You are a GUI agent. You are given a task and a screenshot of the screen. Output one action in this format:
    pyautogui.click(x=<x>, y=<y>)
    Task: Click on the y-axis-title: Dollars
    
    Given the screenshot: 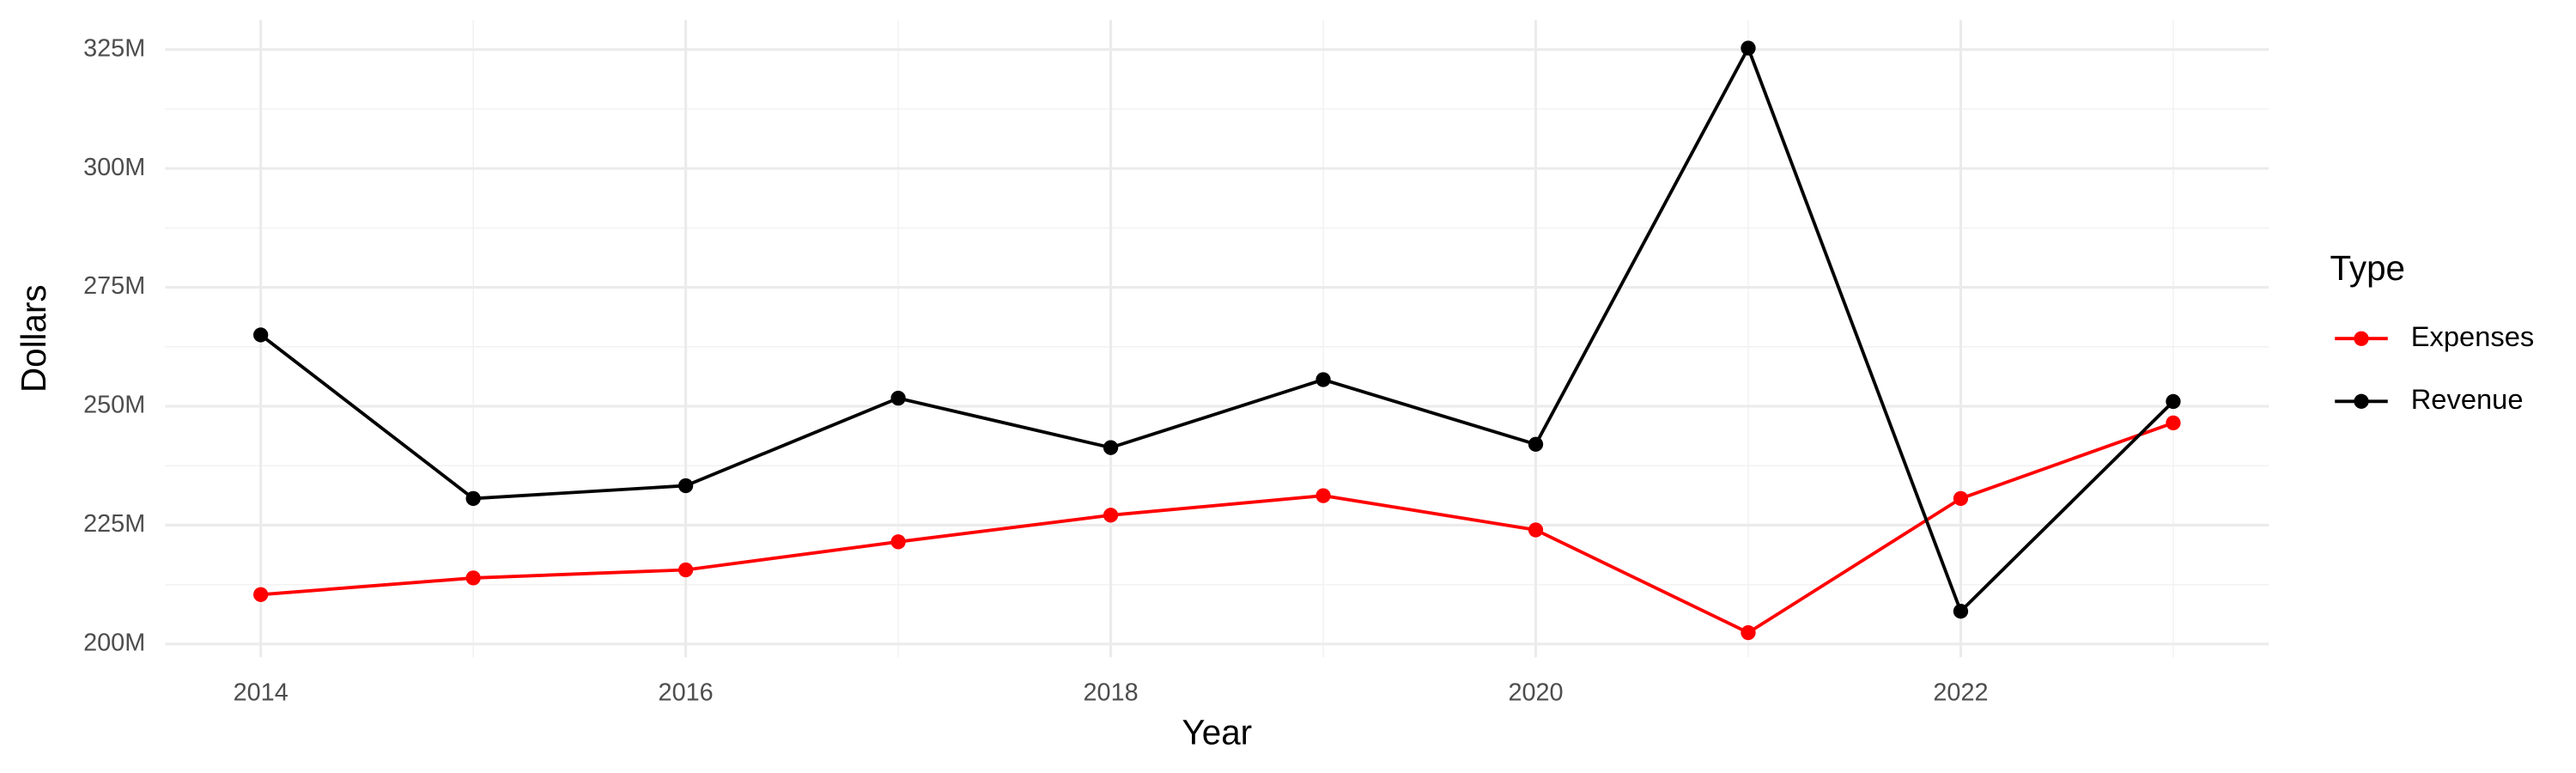 What is the action you would take?
    pyautogui.click(x=33, y=338)
    